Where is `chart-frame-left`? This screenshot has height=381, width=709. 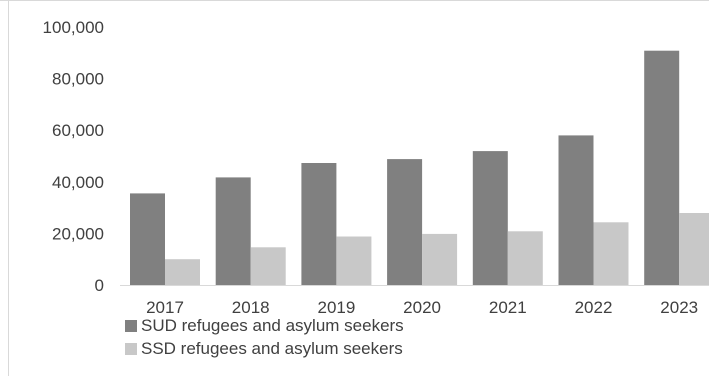
chart-frame-left is located at coordinates (8, 188).